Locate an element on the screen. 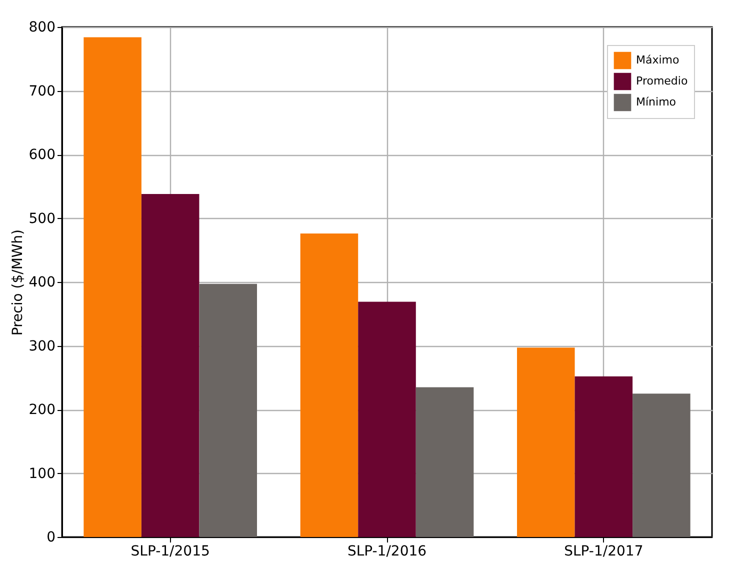 The image size is (739, 562). y-tick-label: 200 is located at coordinates (42, 410).